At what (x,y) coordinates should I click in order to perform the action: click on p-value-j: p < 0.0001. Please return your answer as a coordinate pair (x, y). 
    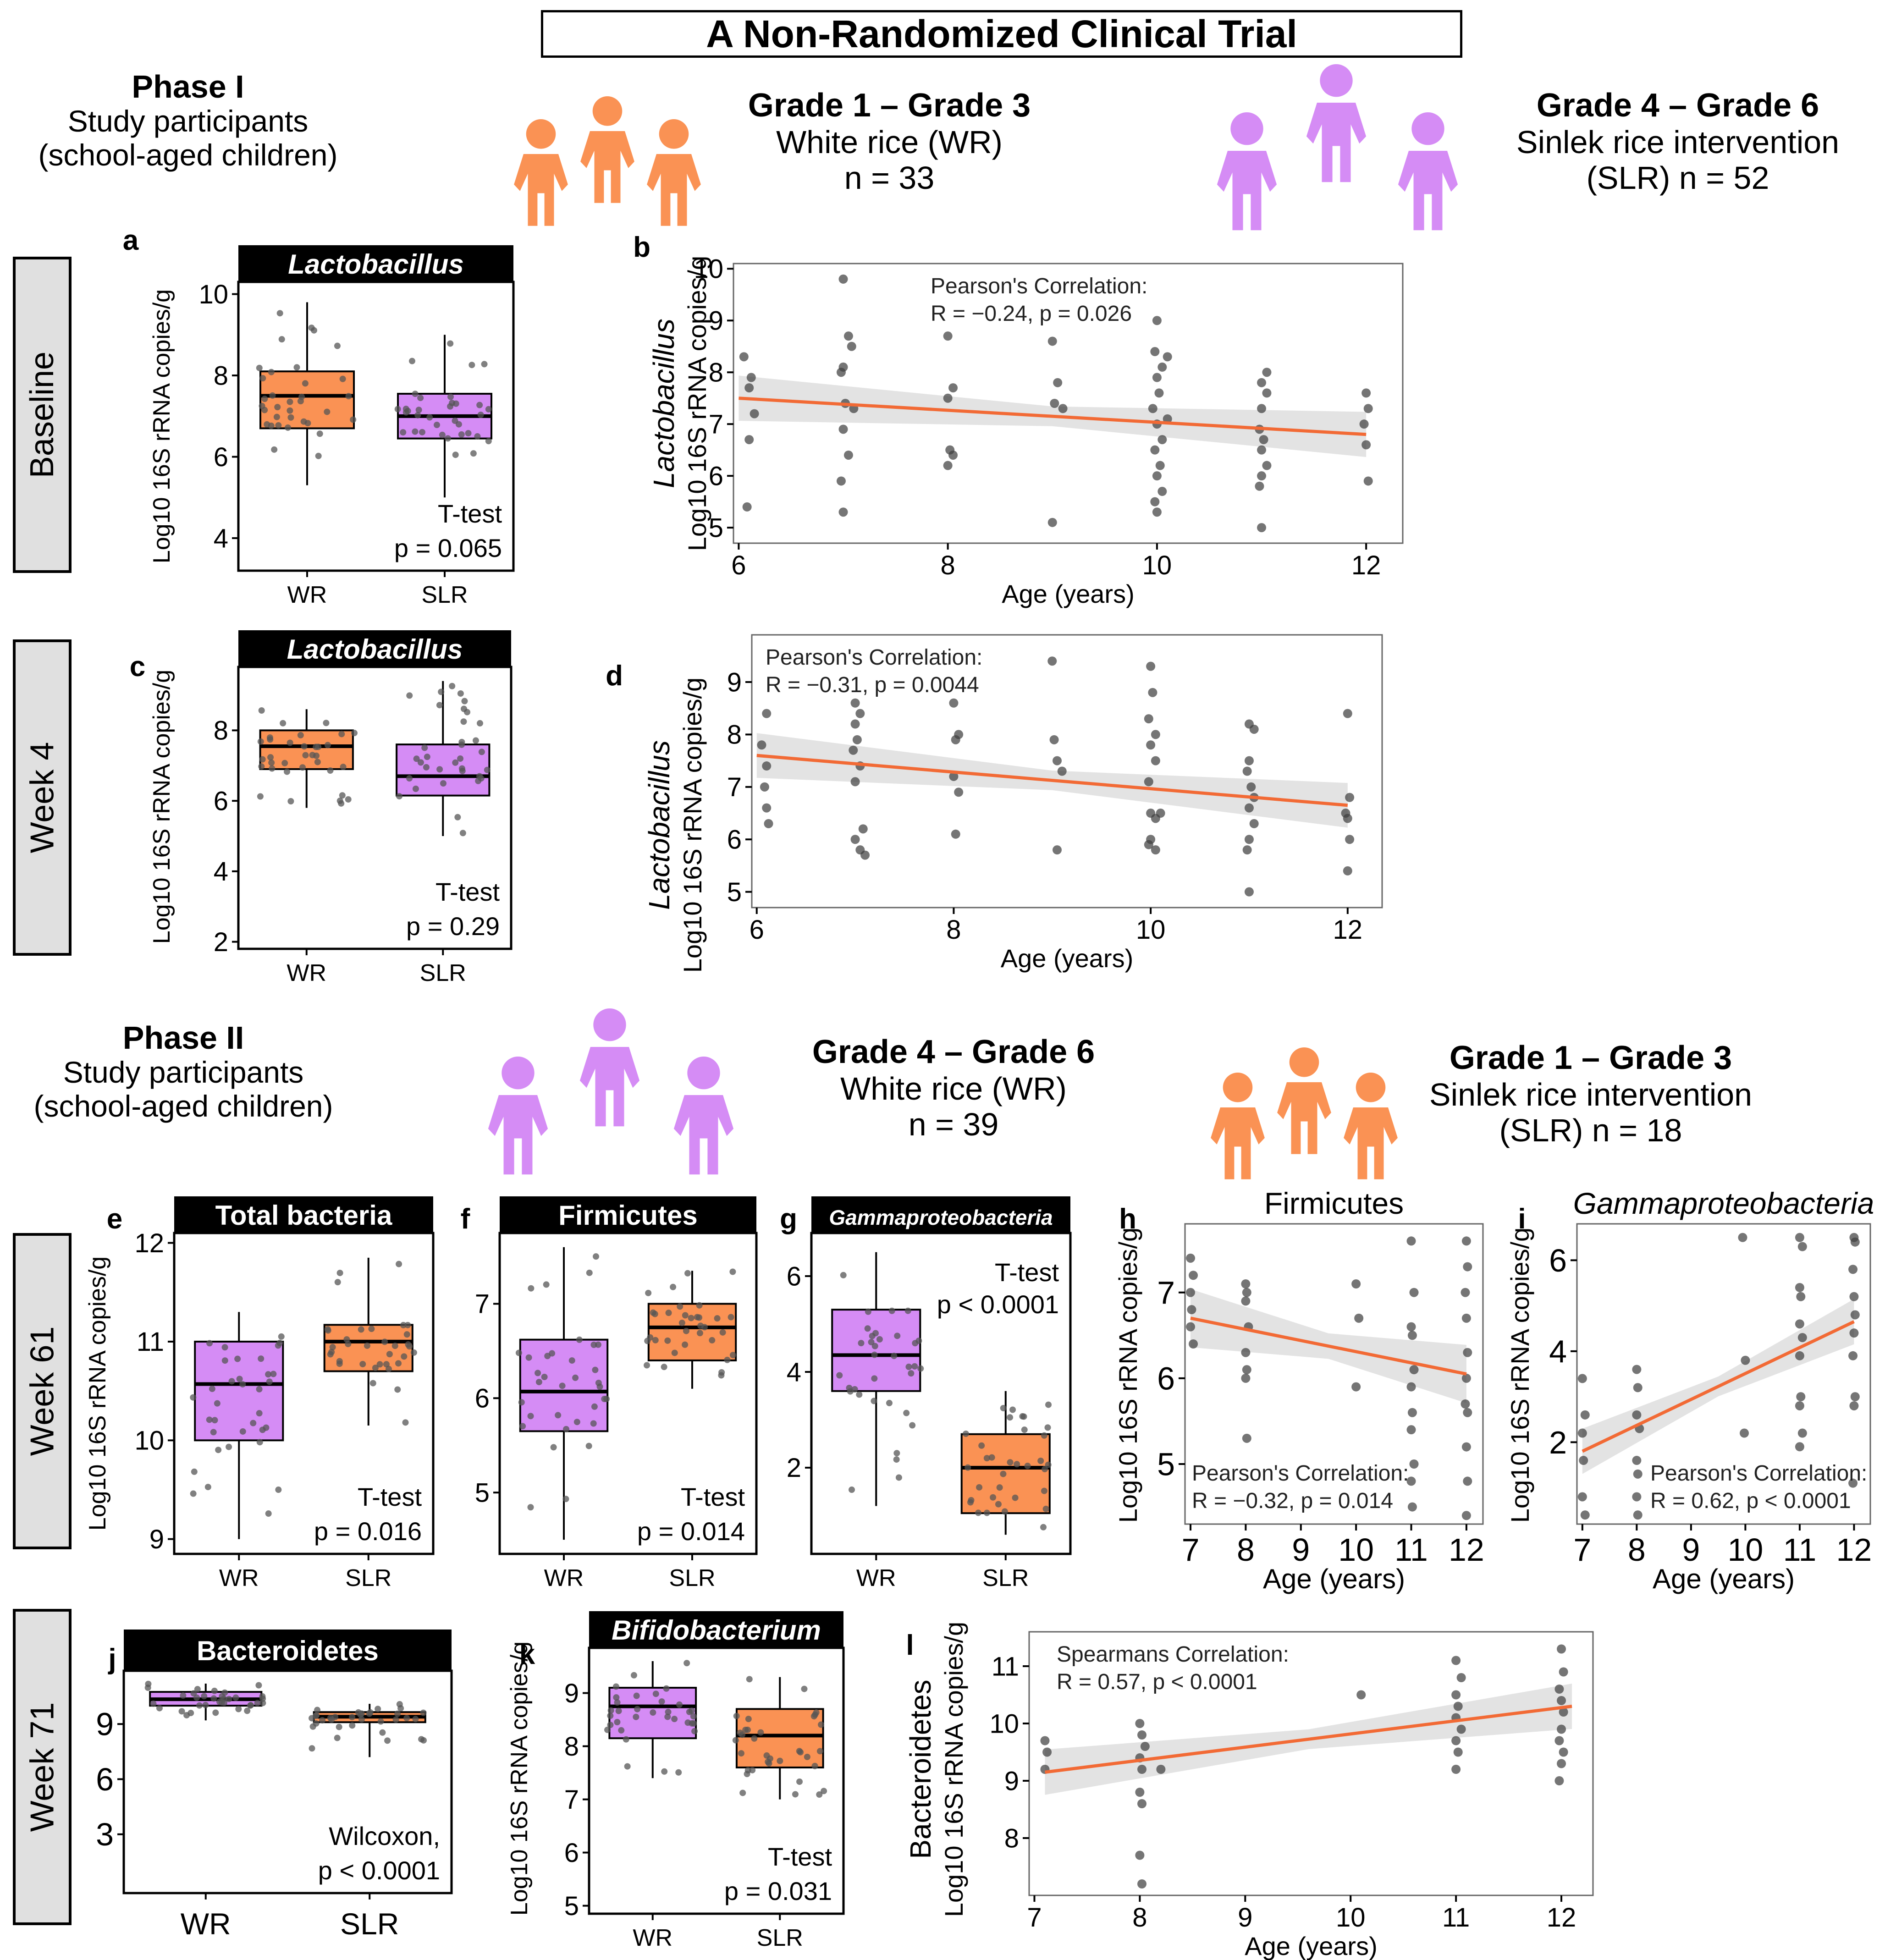
    Looking at the image, I should click on (379, 1871).